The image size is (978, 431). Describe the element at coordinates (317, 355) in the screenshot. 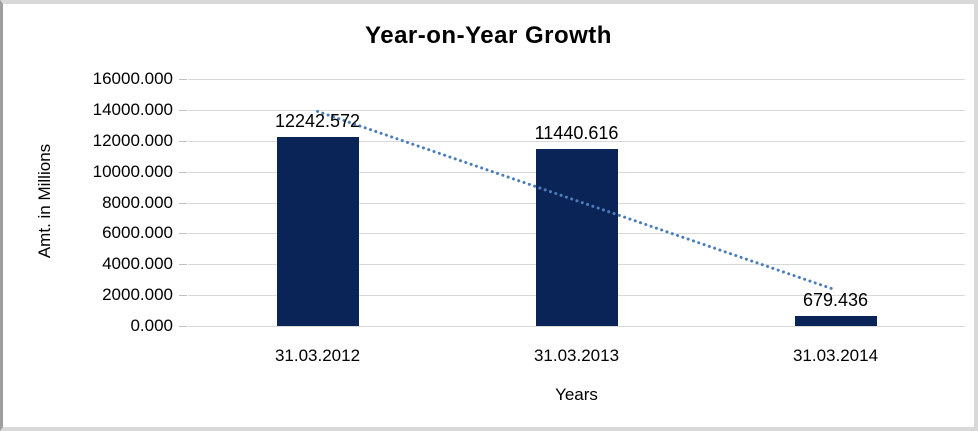

I see `x-tick-label: 31.03.2012` at that location.